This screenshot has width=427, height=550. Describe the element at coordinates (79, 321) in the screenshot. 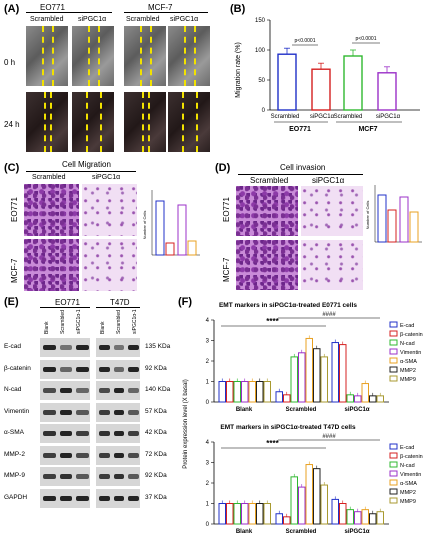

I see `lane-label: siPGC1α-1` at that location.